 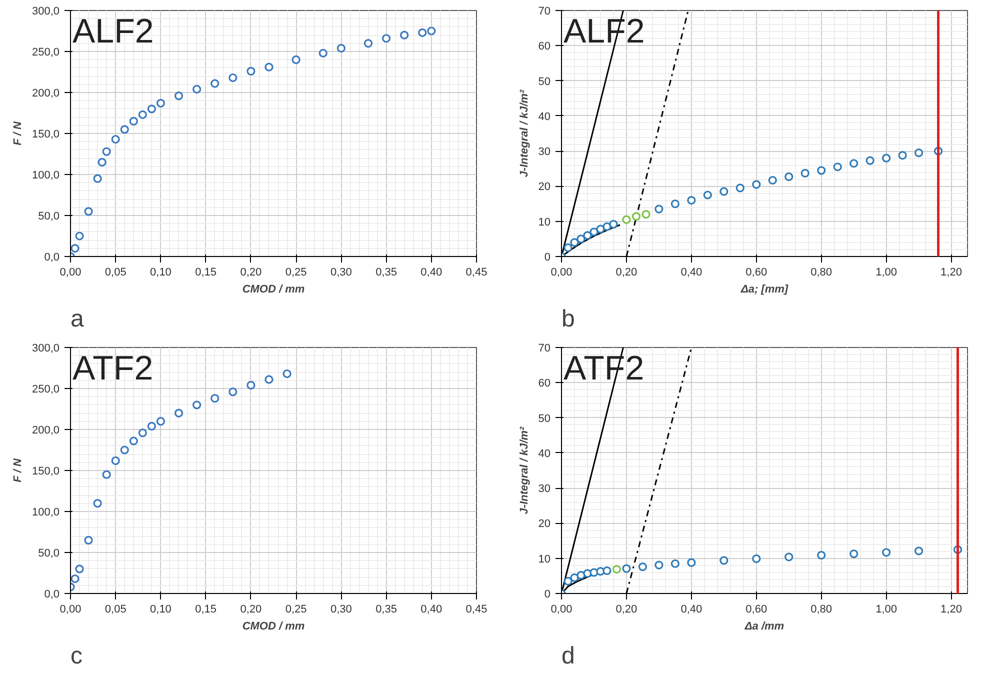 I want to click on x-axis-title: Δa /mm, so click(x=764, y=626).